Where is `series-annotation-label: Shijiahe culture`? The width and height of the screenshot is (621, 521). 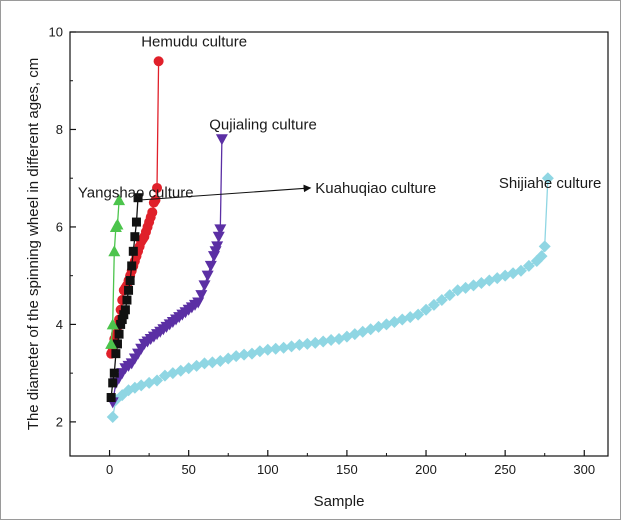 series-annotation-label: Shijiahe culture is located at coordinates (550, 183).